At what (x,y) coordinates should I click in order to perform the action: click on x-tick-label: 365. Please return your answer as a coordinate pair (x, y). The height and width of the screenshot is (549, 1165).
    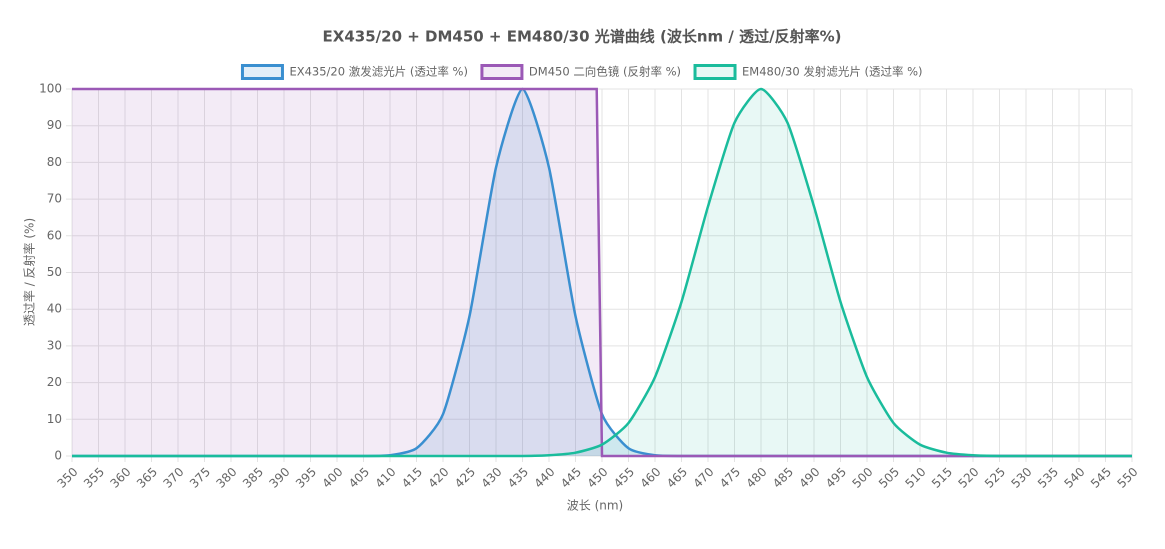
    Looking at the image, I should click on (147, 478).